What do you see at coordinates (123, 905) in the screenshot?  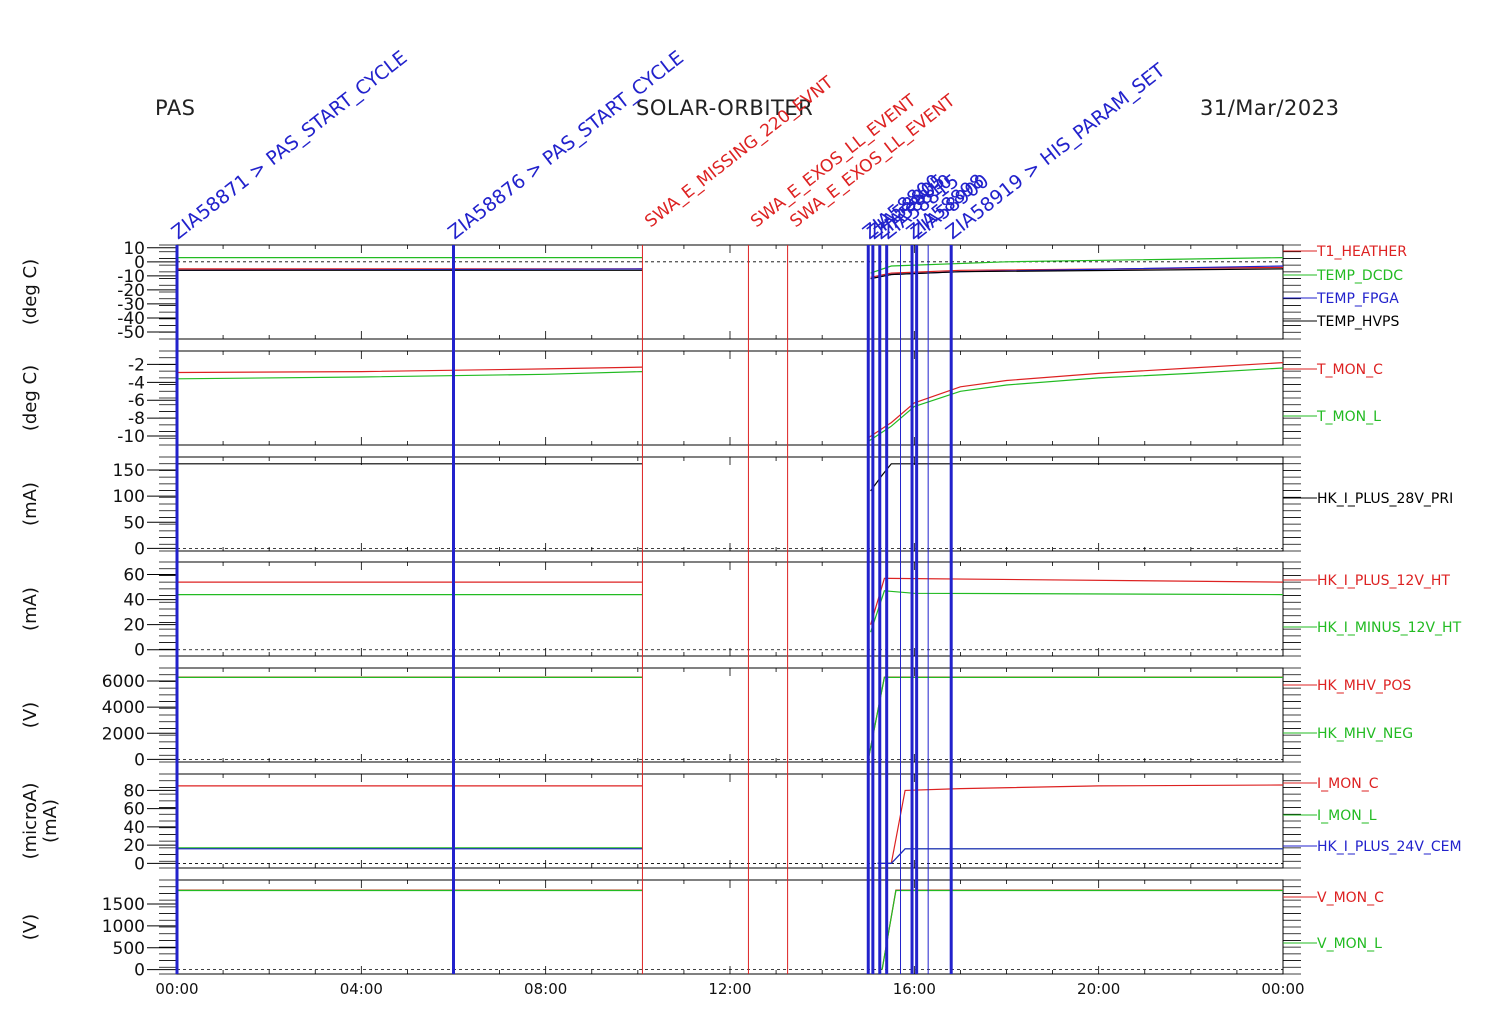 I see `y-tick-label: 1500` at bounding box center [123, 905].